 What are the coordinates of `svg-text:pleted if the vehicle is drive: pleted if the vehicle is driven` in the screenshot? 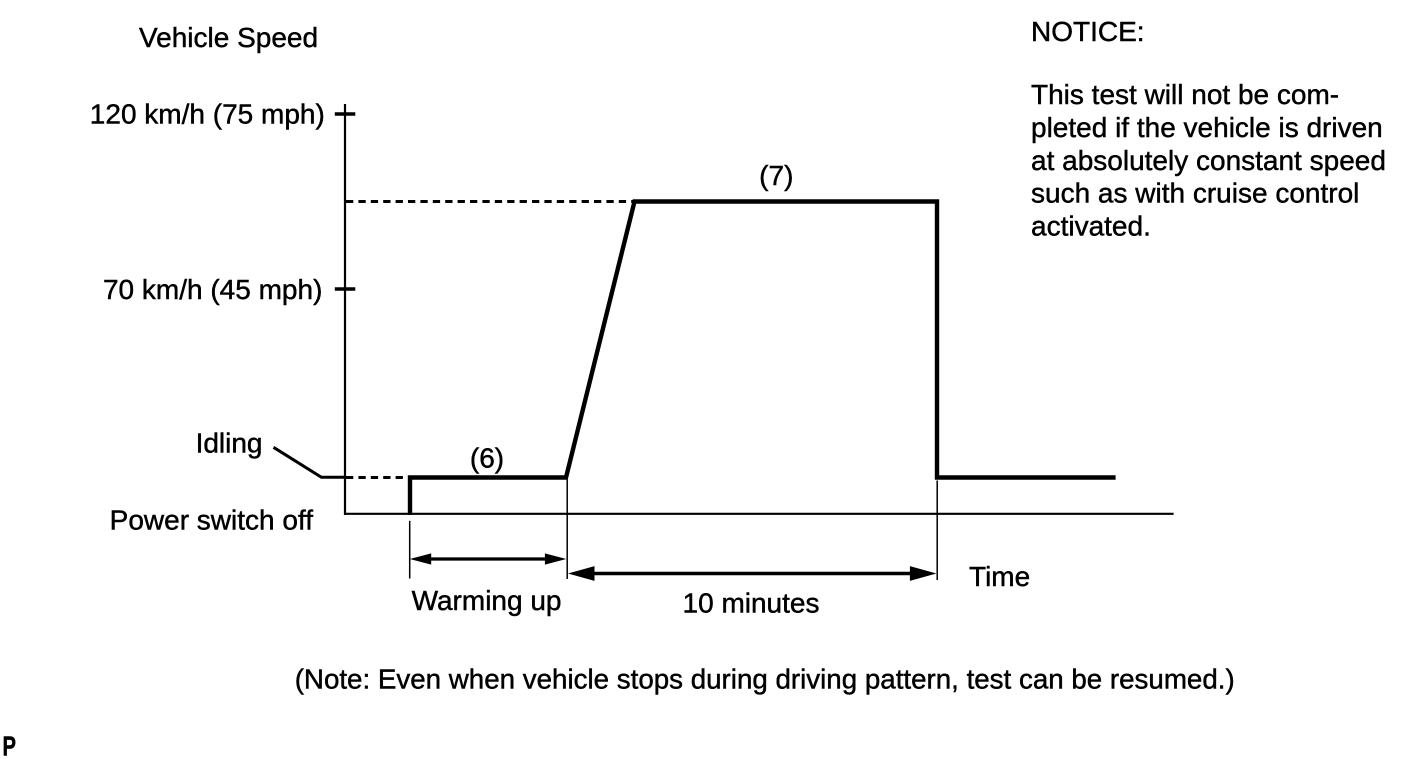 It's located at (1207, 127).